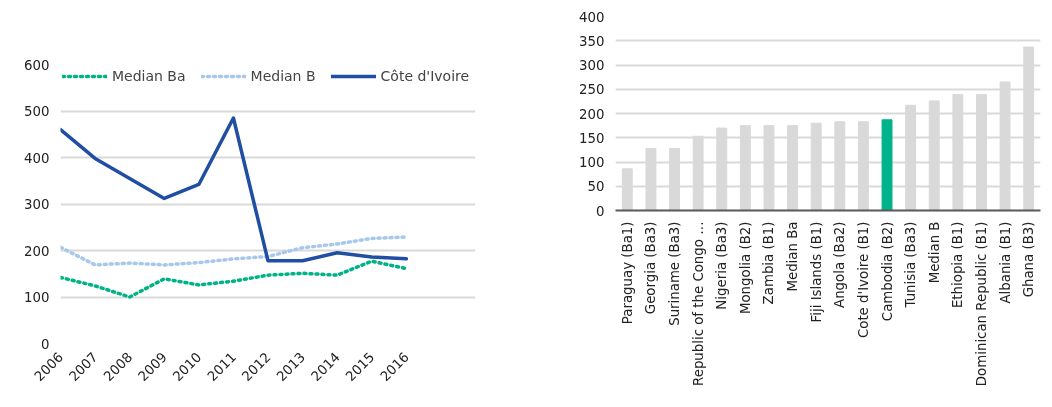  Describe the element at coordinates (37, 65) in the screenshot. I see `y-tick-label: 600` at that location.